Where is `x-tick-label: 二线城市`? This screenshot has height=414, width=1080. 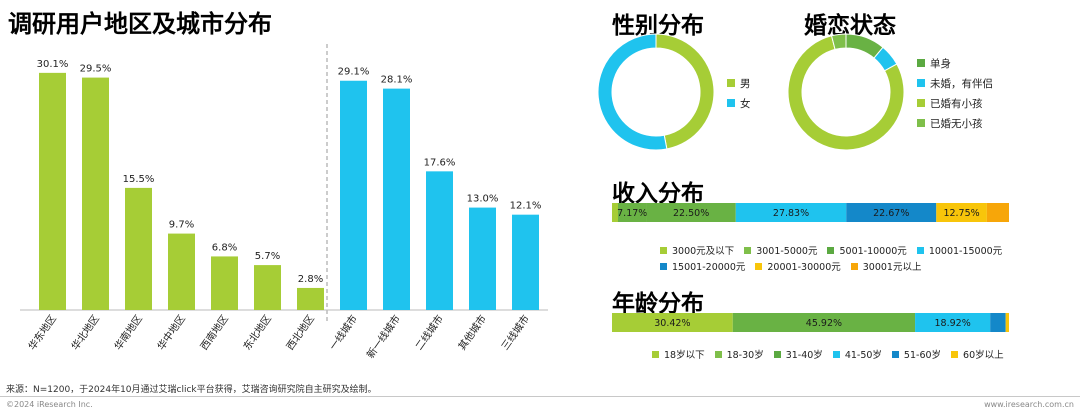
x-tick-label: 二线城市 is located at coordinates (429, 332).